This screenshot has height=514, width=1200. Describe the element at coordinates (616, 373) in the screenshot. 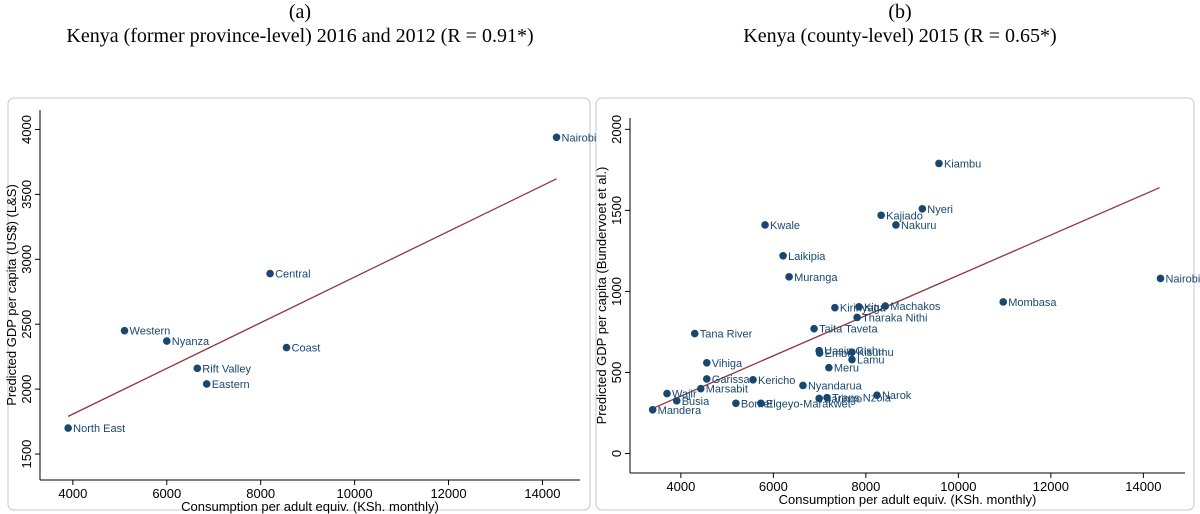

I see `y-tick-label: 500` at that location.